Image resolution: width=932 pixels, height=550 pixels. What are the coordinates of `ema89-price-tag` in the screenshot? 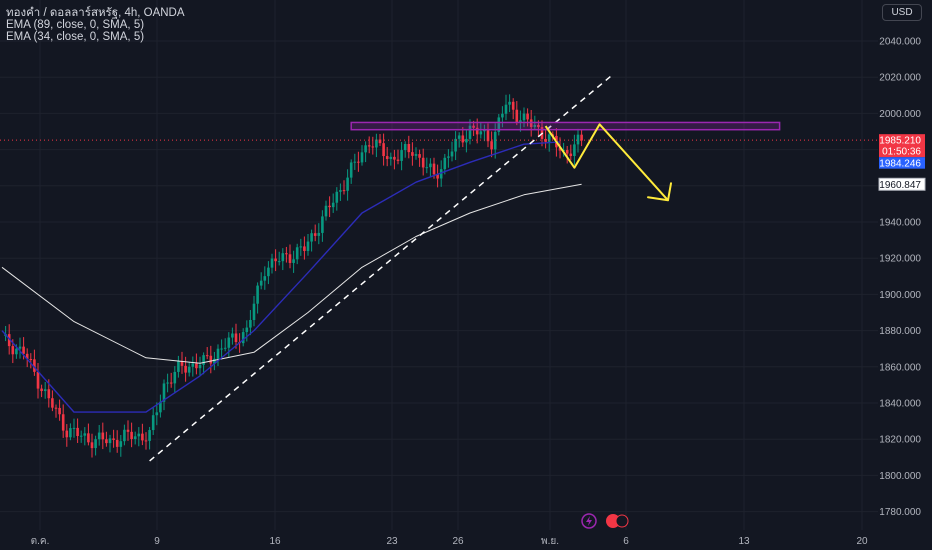 It's located at (902, 184).